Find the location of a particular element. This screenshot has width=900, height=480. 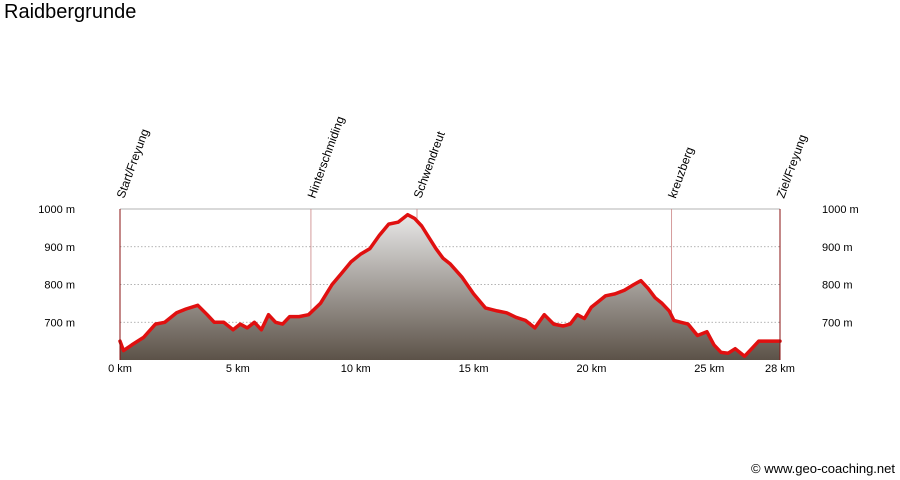

page-title: Raidbergrunde is located at coordinates (70, 12).